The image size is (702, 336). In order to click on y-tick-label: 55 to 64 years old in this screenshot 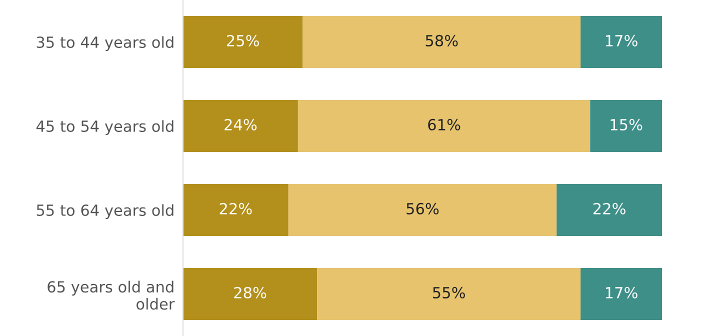, I will do `click(105, 211)`.